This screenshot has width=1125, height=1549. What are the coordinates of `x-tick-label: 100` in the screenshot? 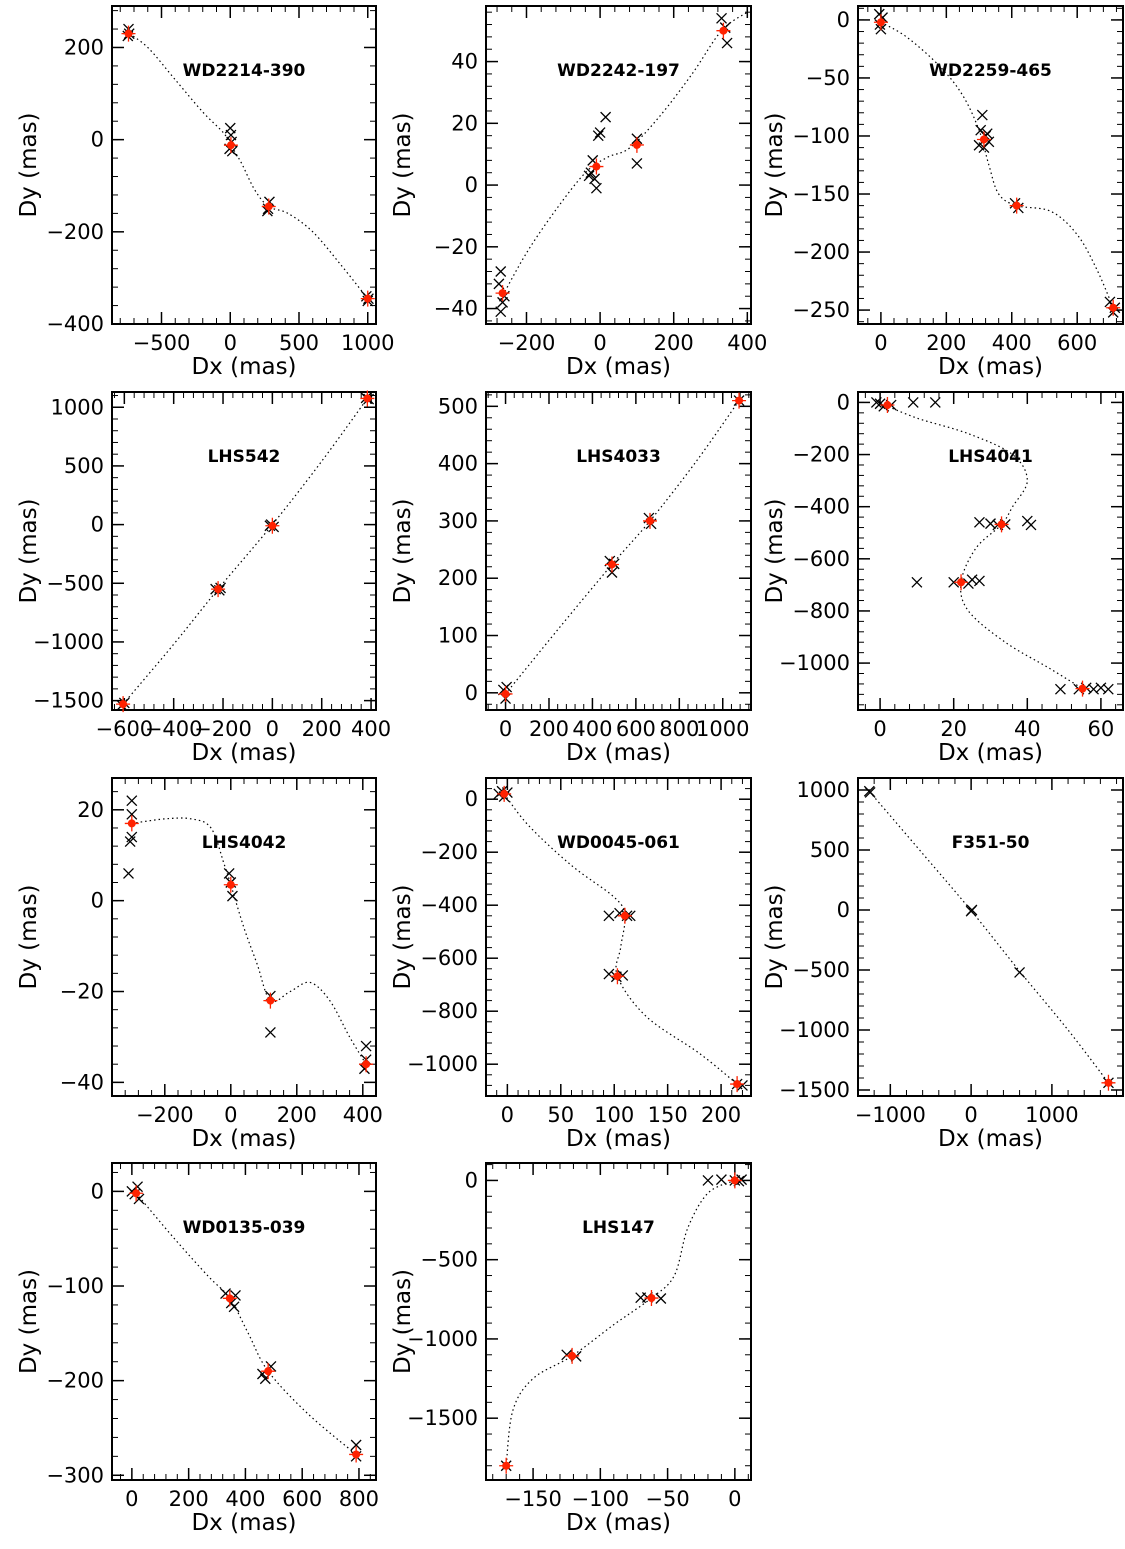 It's located at (614, 1115).